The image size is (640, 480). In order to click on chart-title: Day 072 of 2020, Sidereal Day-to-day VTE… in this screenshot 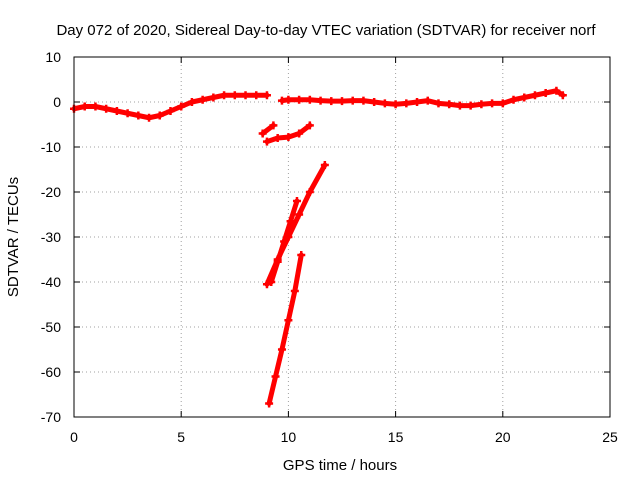, I will do `click(326, 30)`.